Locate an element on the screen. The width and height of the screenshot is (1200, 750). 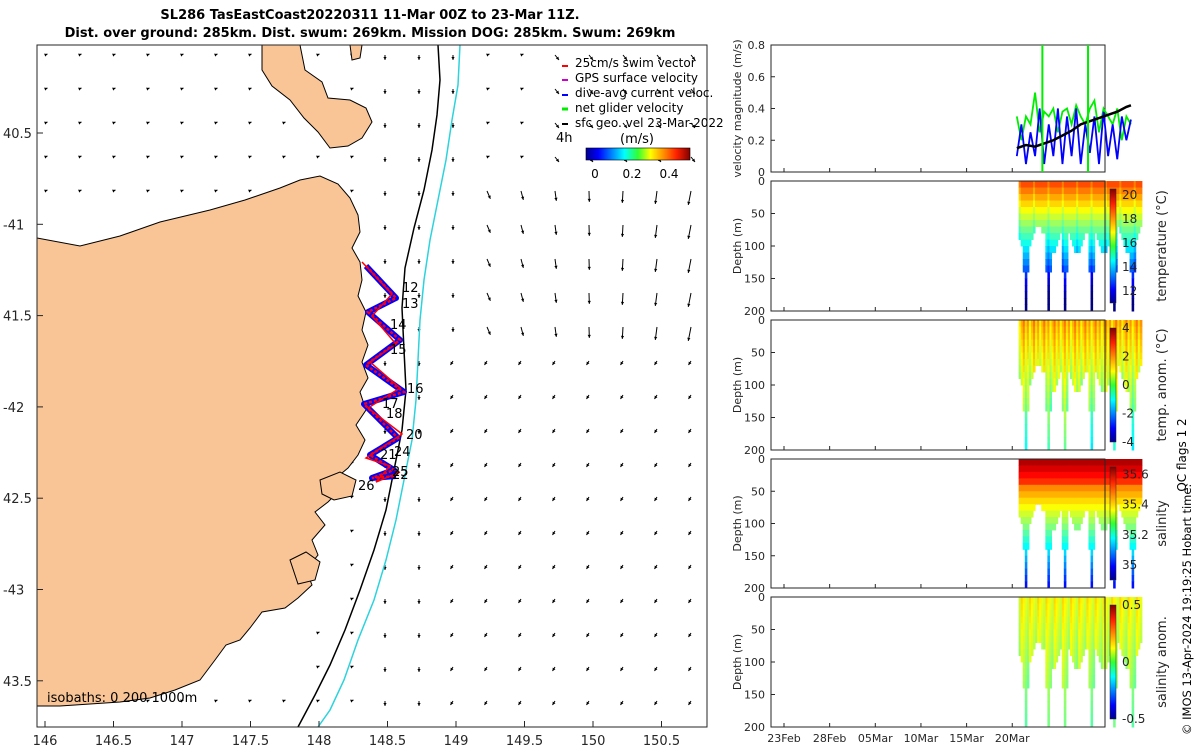
day-label: 20 is located at coordinates (414, 435).